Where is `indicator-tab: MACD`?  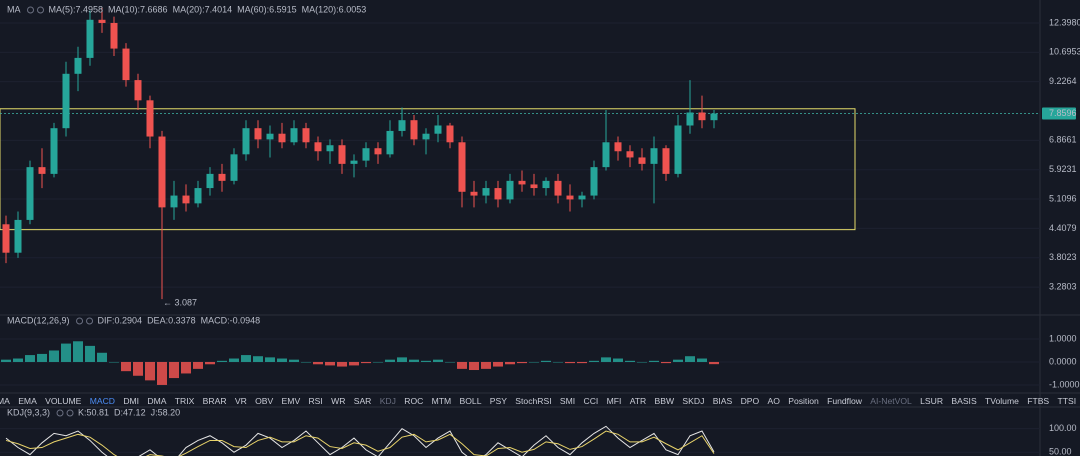
indicator-tab: MACD is located at coordinates (102, 401).